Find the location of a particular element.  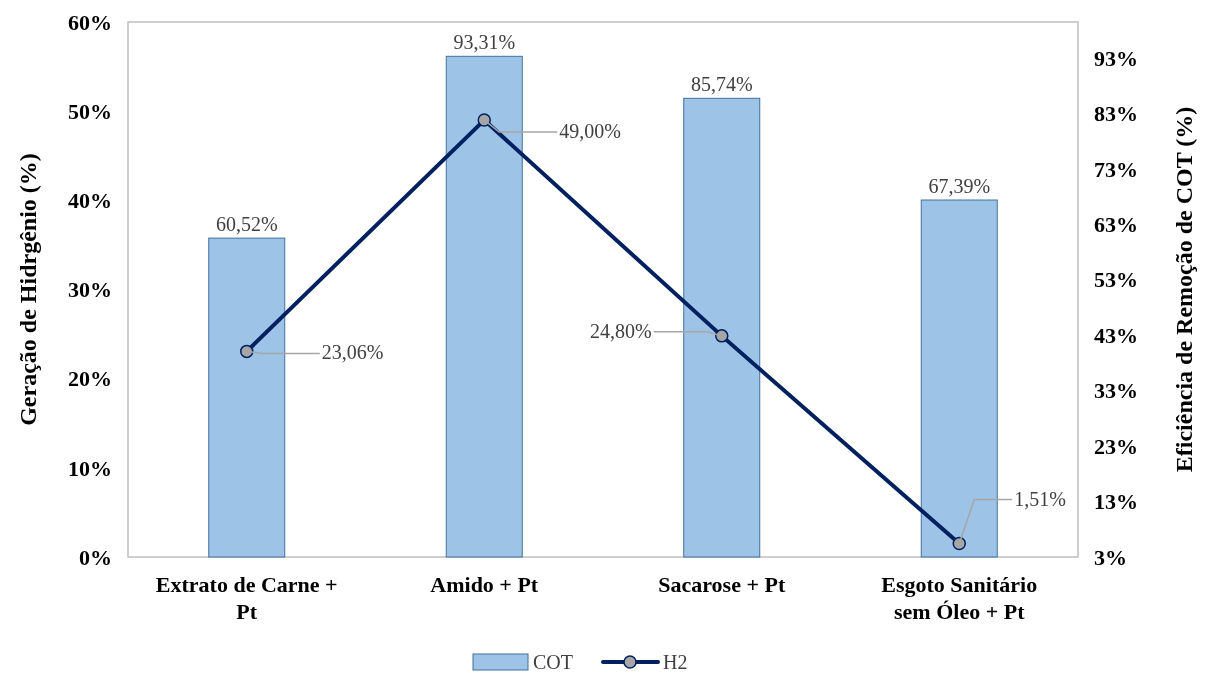

x-tick-label: Esgoto Sanitário sem Óleo + Pt is located at coordinates (959, 598).